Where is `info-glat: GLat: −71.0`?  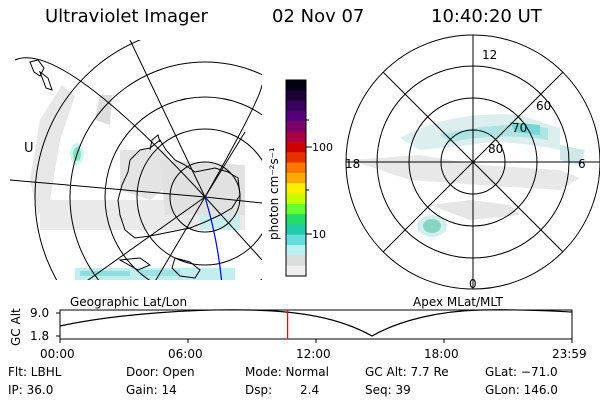 info-glat: GLat: −71.0 is located at coordinates (521, 372).